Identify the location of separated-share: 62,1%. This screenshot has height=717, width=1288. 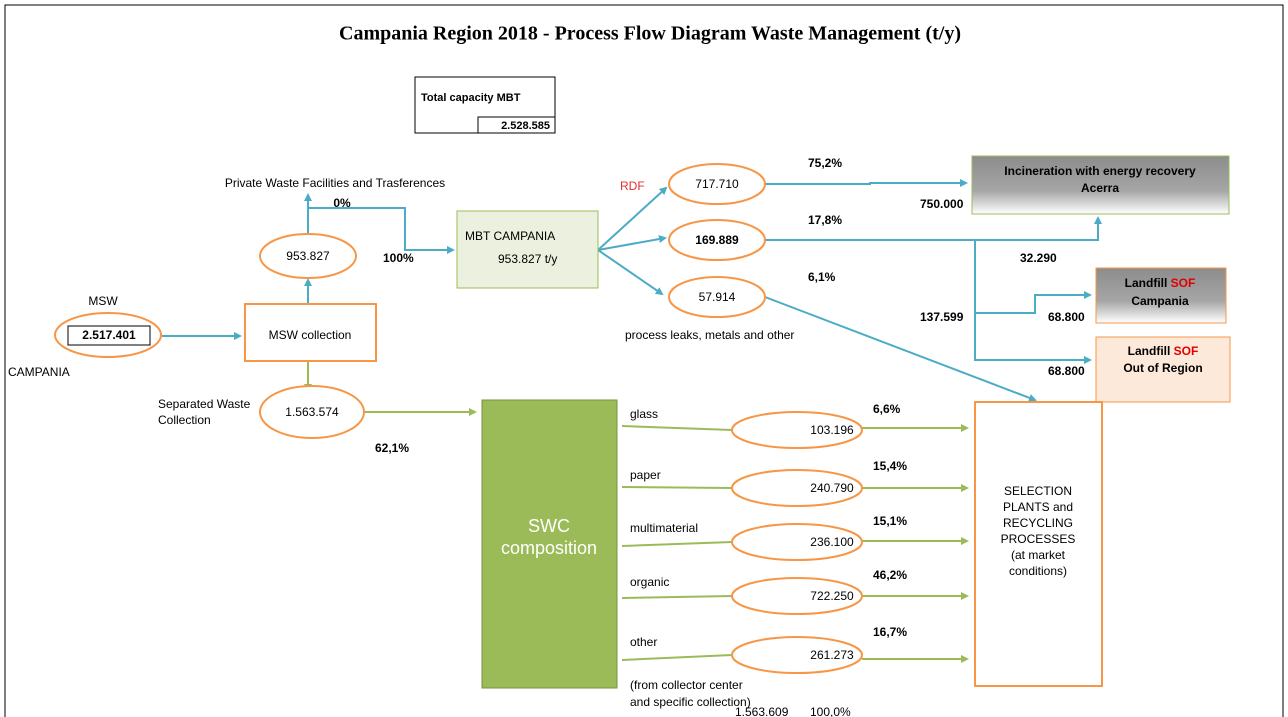
(392, 448).